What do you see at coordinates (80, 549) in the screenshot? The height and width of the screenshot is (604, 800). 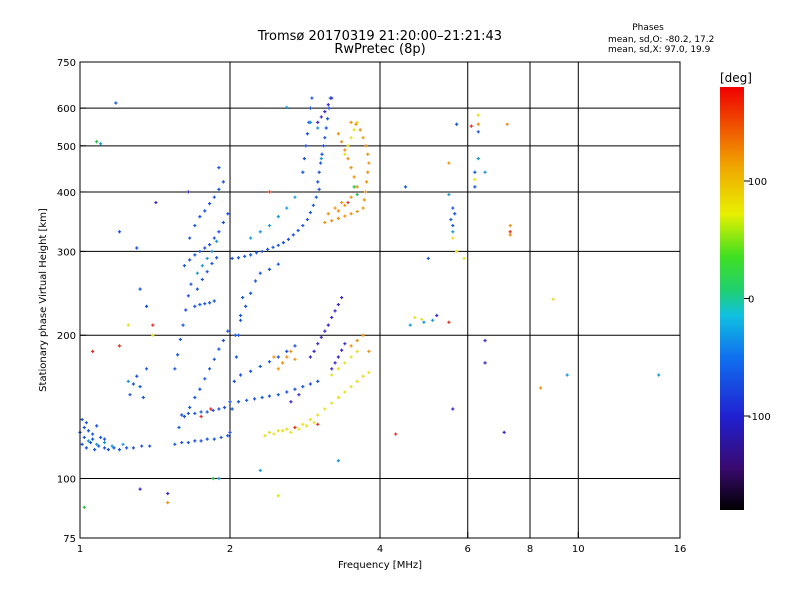 I see `x-tick-label: 1` at bounding box center [80, 549].